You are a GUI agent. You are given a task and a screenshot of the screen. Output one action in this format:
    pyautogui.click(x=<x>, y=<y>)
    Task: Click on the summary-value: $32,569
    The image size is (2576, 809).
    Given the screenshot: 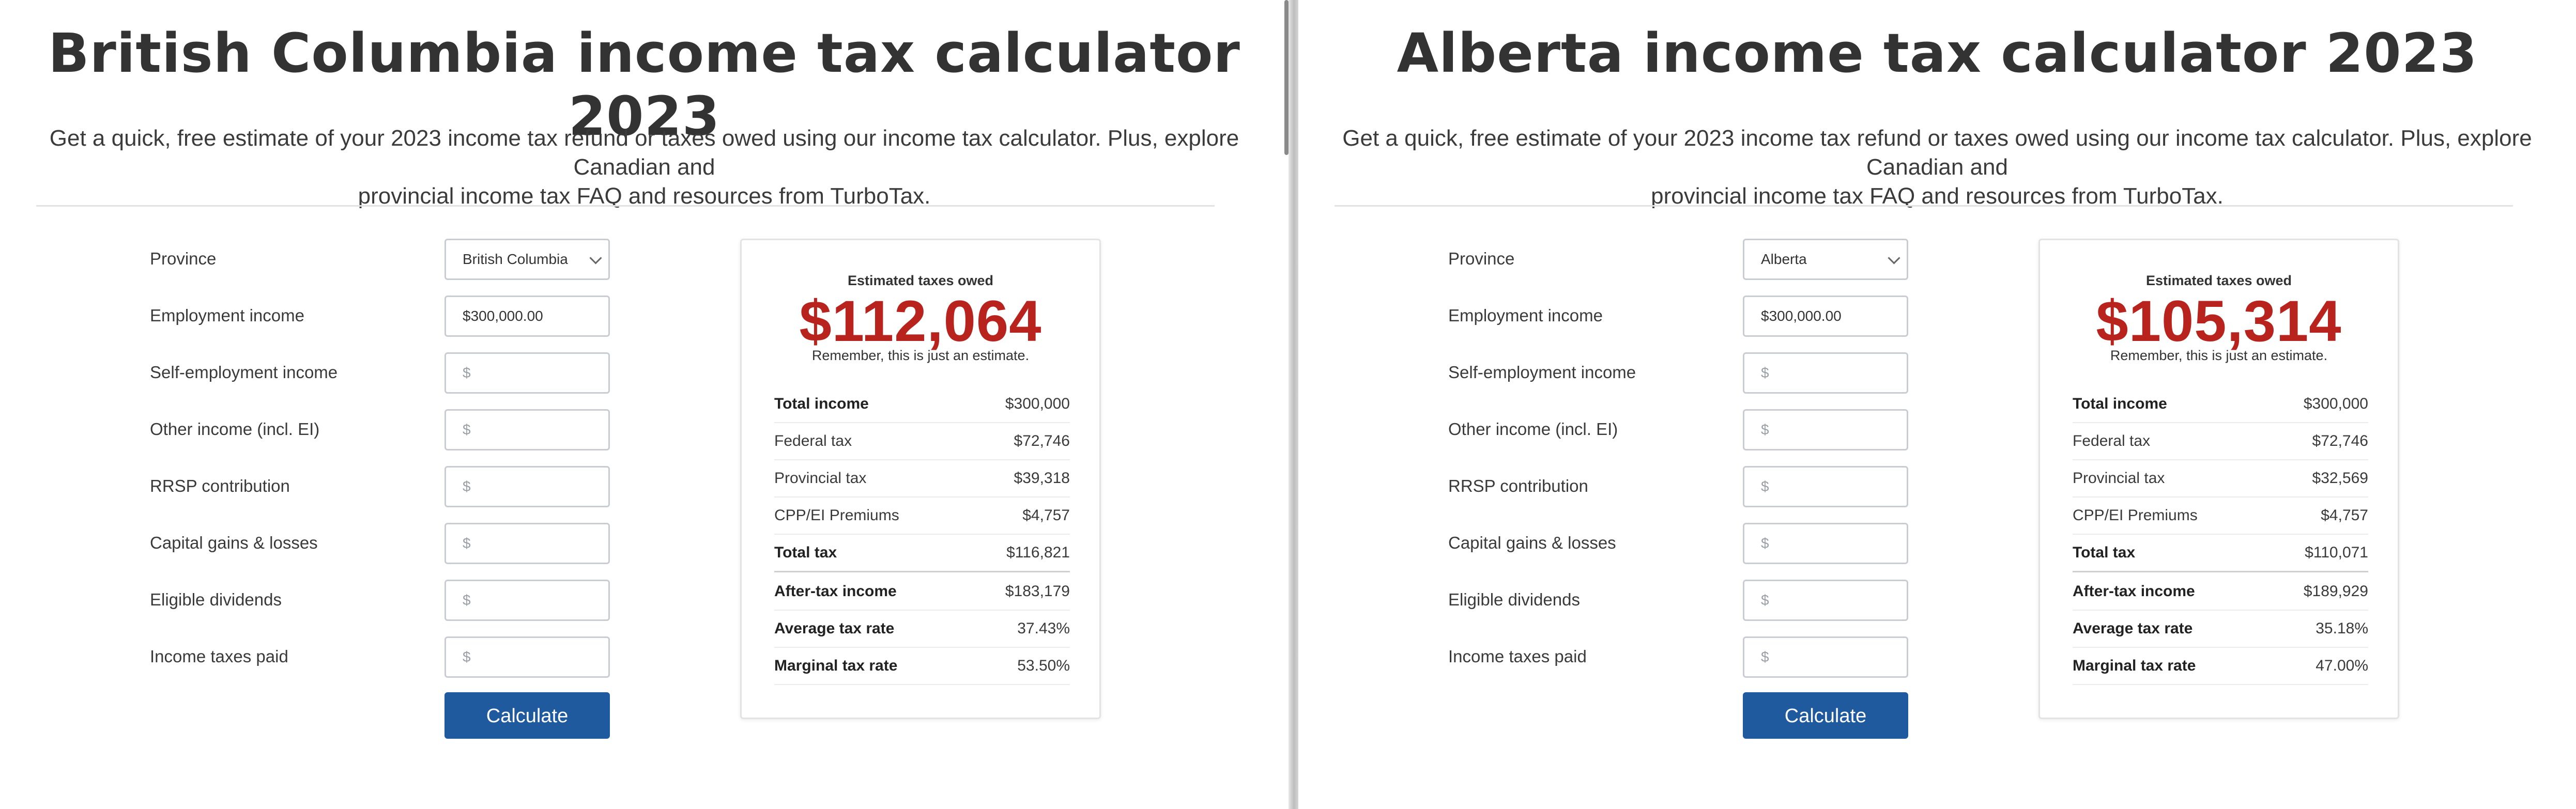 What is the action you would take?
    pyautogui.click(x=2340, y=478)
    